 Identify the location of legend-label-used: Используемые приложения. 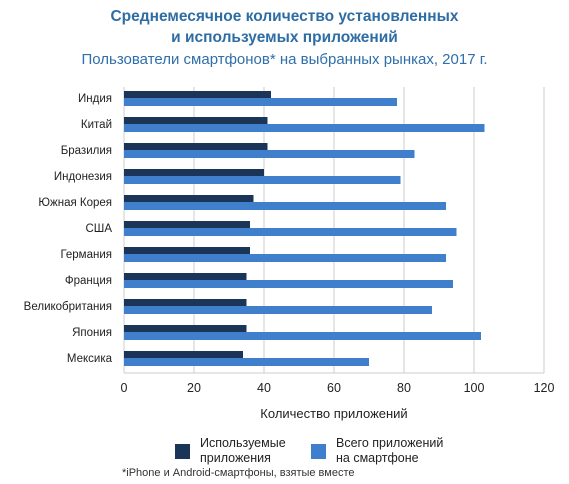
(243, 450).